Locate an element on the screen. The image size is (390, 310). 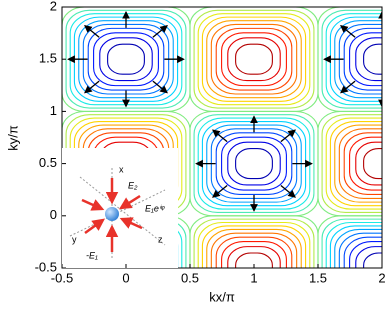
x-axis-label: kx/π is located at coordinates (222, 296).